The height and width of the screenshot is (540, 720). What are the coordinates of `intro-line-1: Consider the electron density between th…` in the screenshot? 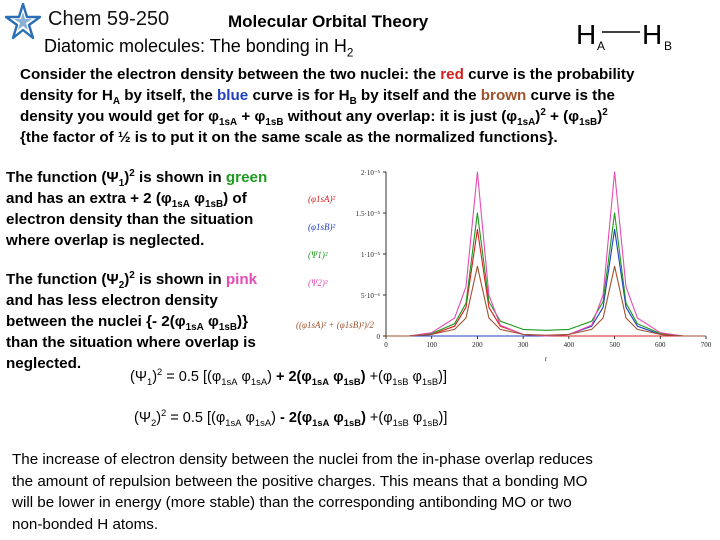 It's located at (327, 74).